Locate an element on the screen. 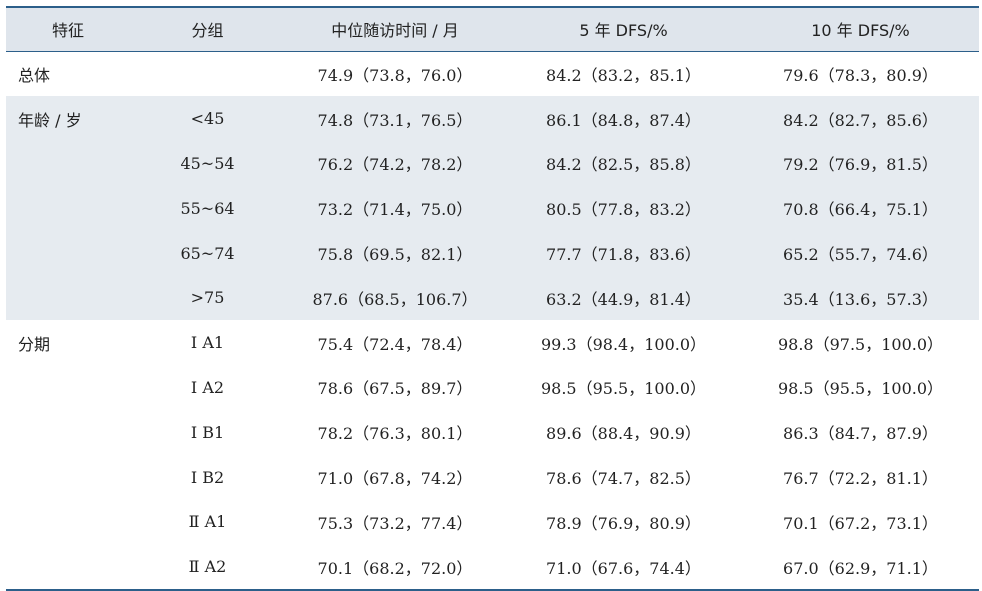  cell-dfs10: 98.8（97.5，100.0） is located at coordinates (860, 344).